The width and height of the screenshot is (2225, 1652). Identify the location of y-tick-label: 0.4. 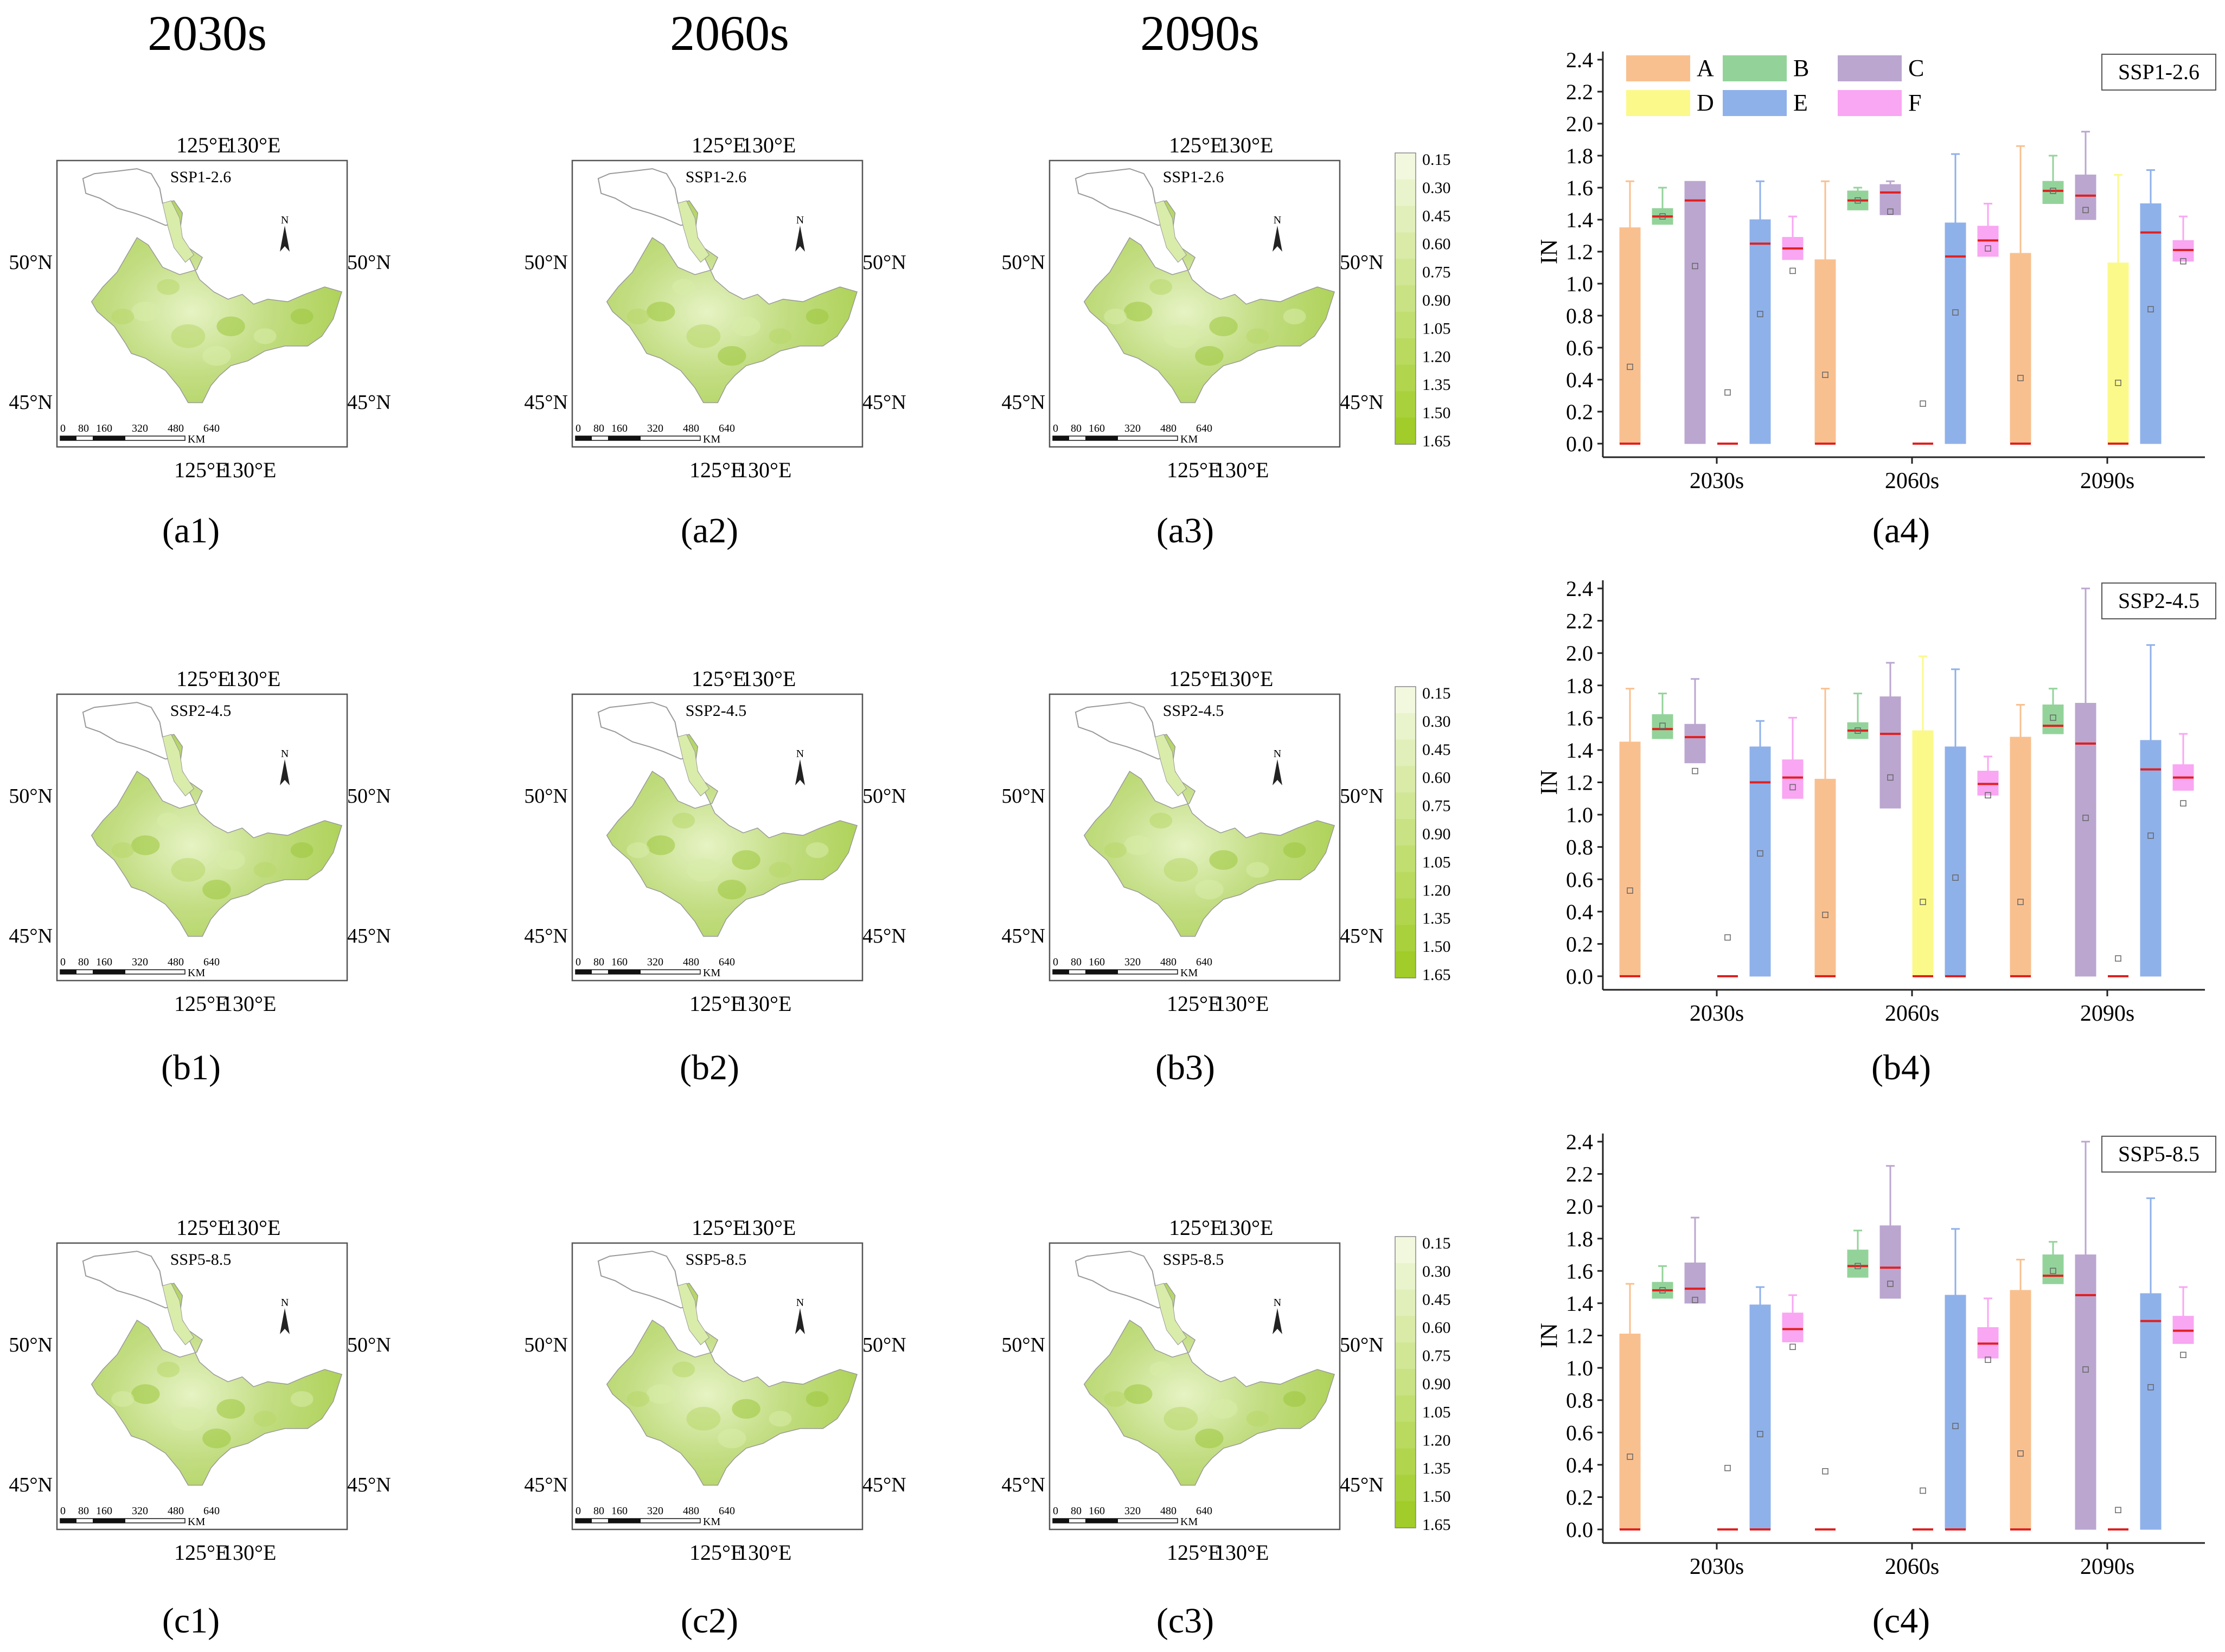
(1579, 912).